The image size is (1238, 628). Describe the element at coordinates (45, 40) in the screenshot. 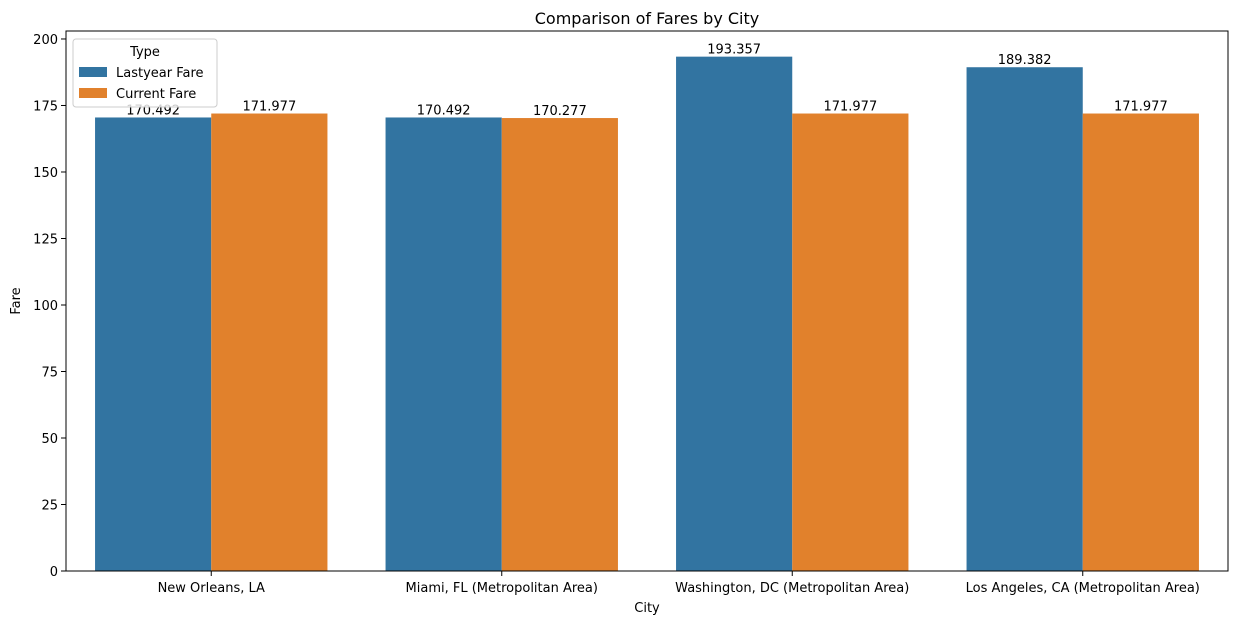

I see `y-tick-label-8: 200` at that location.